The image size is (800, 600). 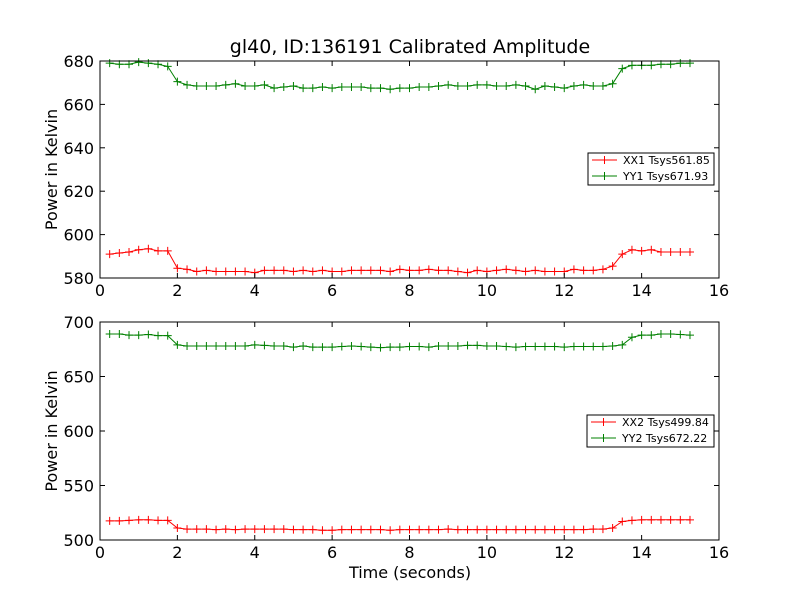 I want to click on top-chart-xtick-label: 4, so click(x=255, y=290).